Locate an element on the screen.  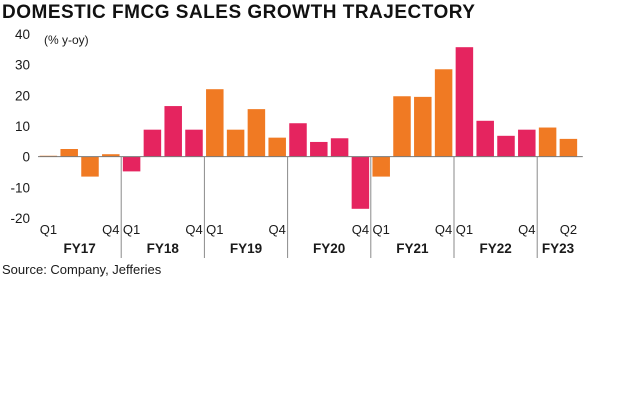
y-tick-label: 30 is located at coordinates (22, 65).